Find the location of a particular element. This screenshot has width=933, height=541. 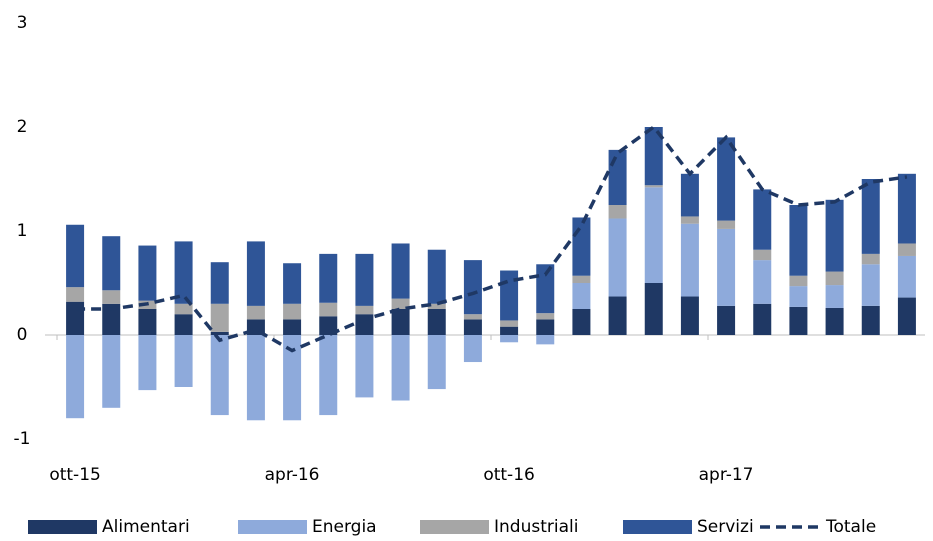

y-tick-label: -1 is located at coordinates (22, 439).